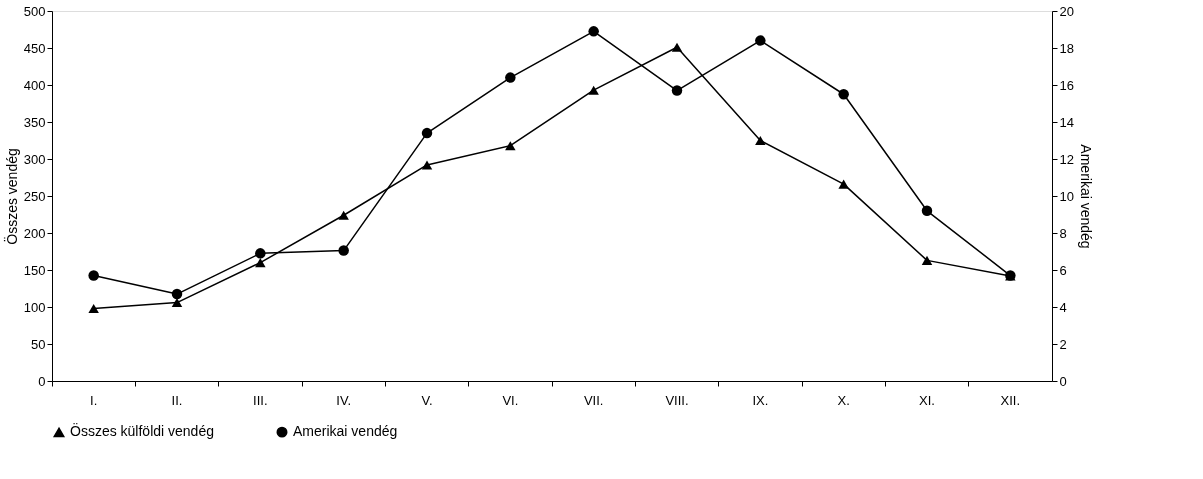 This screenshot has height=479, width=1203. I want to click on legend-label: Amerikai vendég, so click(345, 431).